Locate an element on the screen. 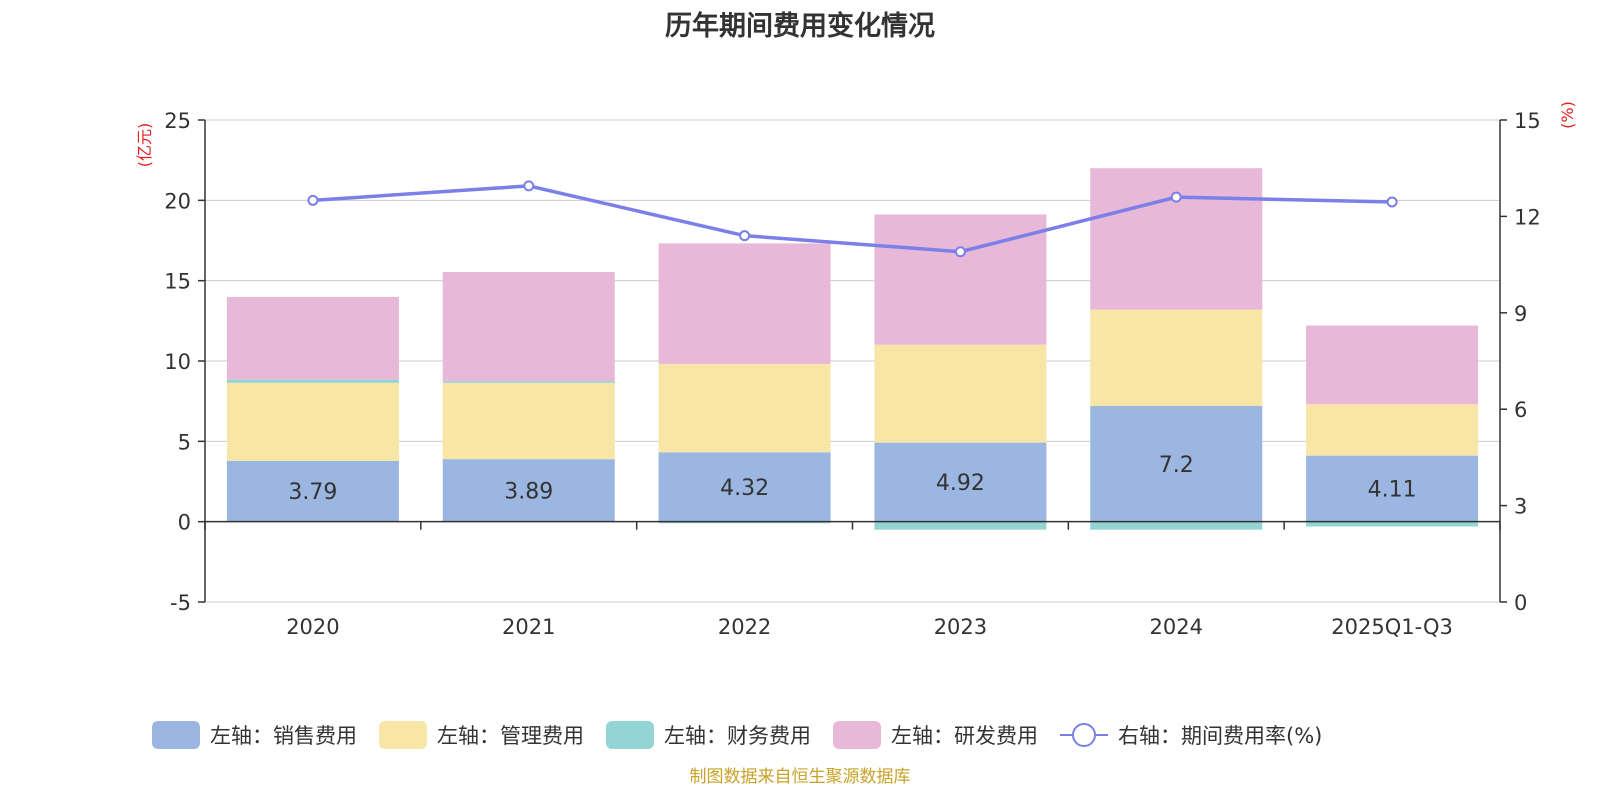 The height and width of the screenshot is (800, 1600). left-axis-tick-label: 20 is located at coordinates (177, 201).